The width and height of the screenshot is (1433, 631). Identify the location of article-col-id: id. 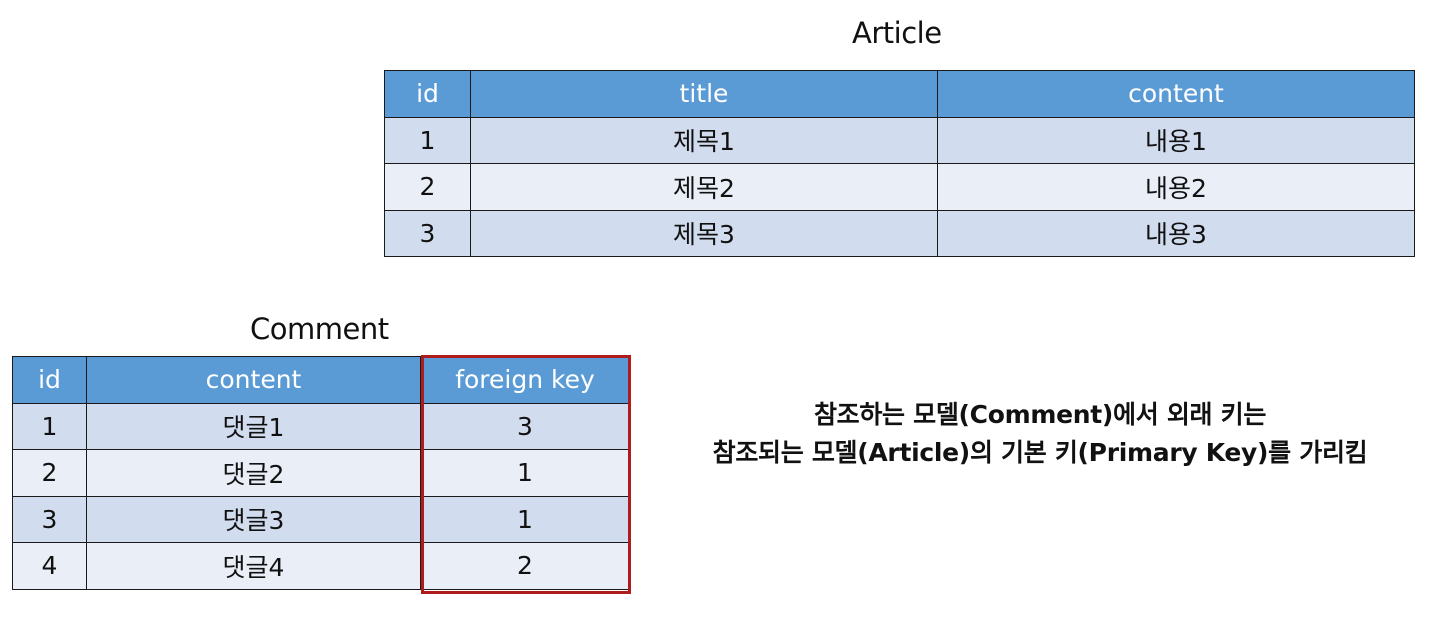
(427, 94).